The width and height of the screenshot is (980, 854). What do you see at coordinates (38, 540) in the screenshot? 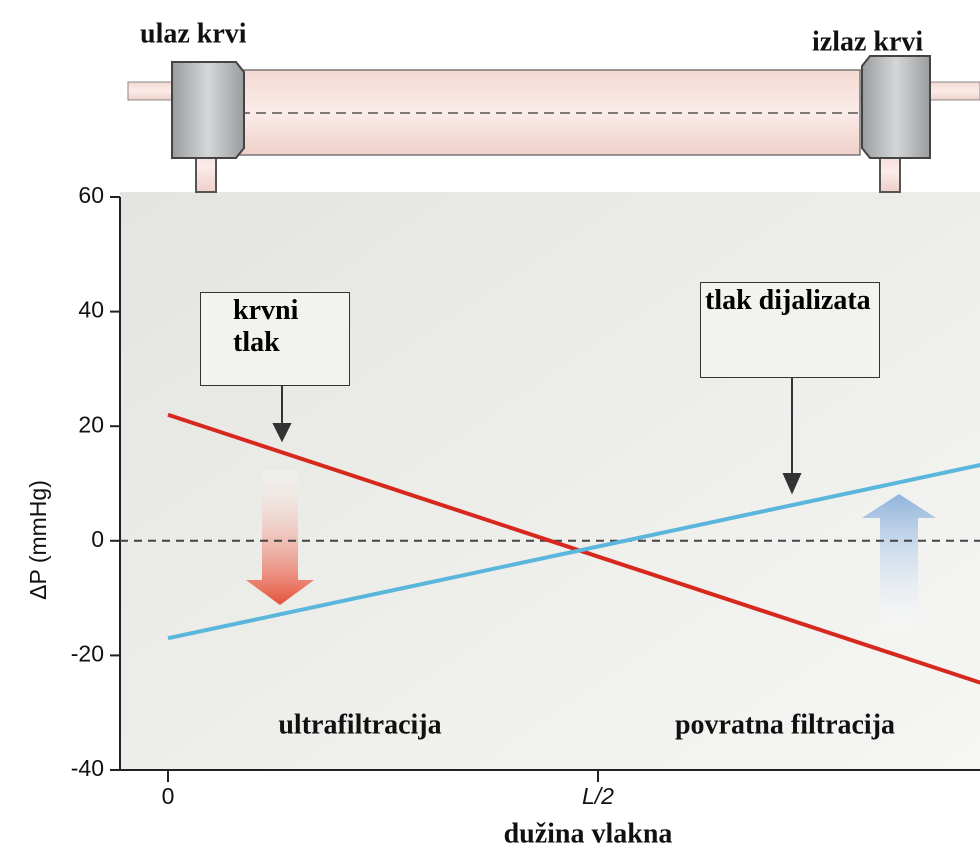
I see `y-axis-label: ΔP (mmHg)` at bounding box center [38, 540].